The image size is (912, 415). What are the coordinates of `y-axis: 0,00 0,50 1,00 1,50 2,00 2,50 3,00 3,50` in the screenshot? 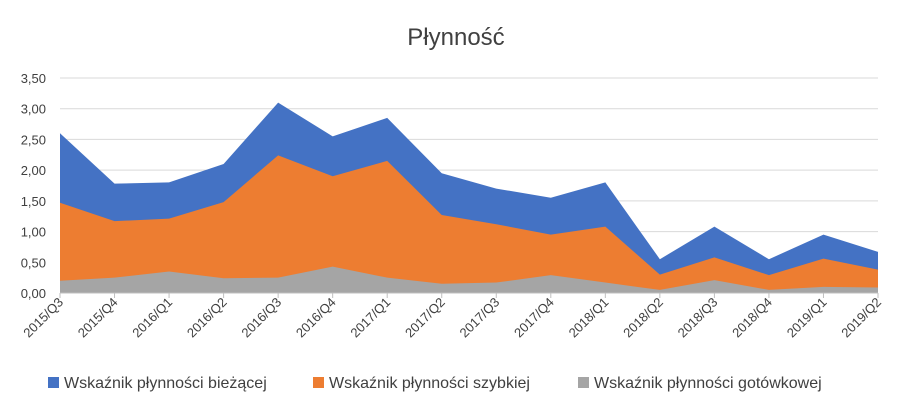 It's located at (33, 186).